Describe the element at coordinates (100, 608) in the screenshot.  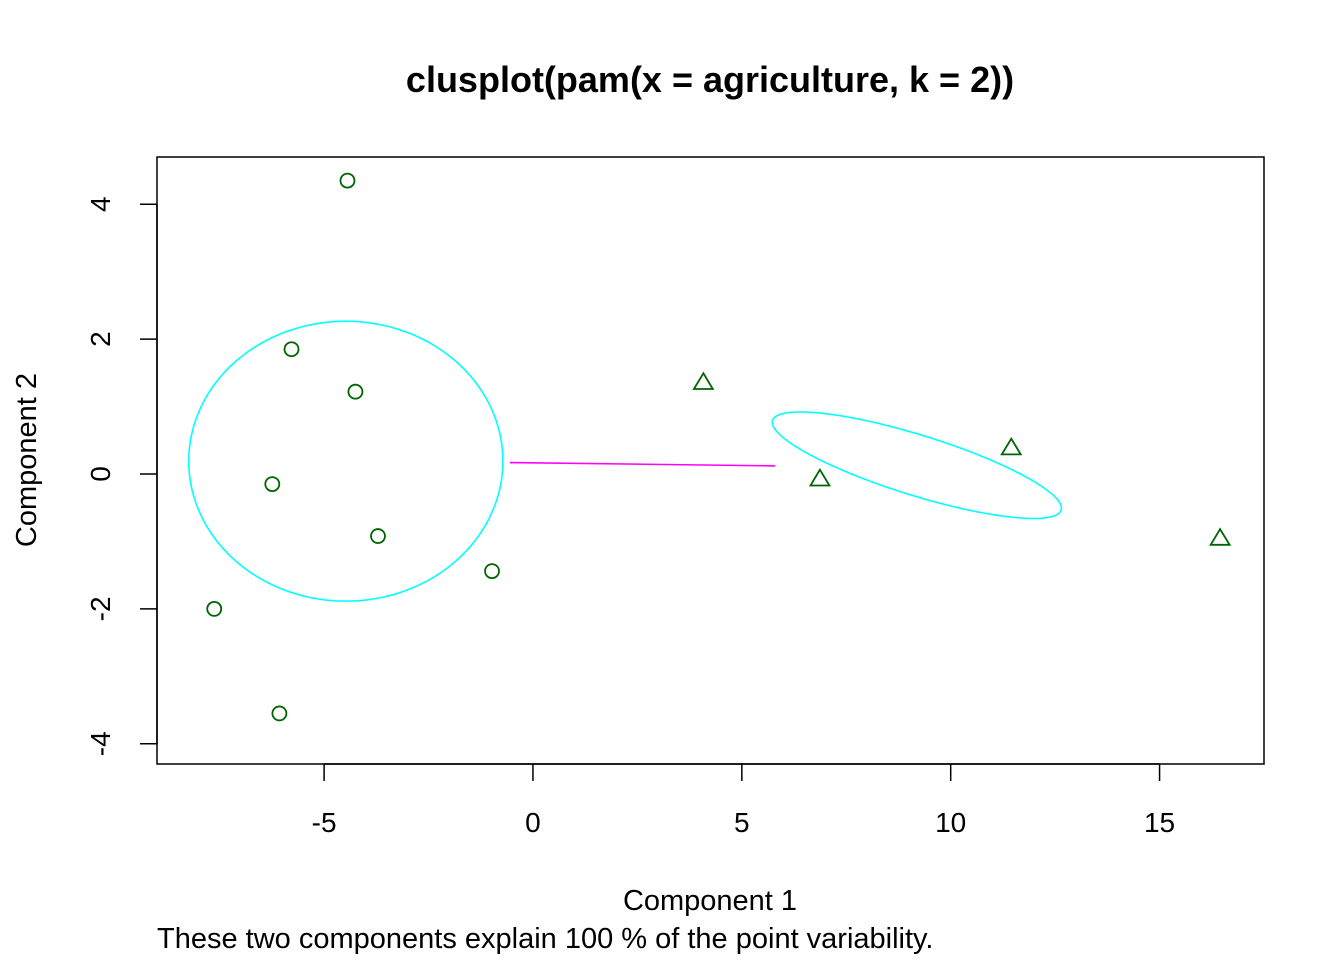
I see `y-tick-label: -2` at that location.